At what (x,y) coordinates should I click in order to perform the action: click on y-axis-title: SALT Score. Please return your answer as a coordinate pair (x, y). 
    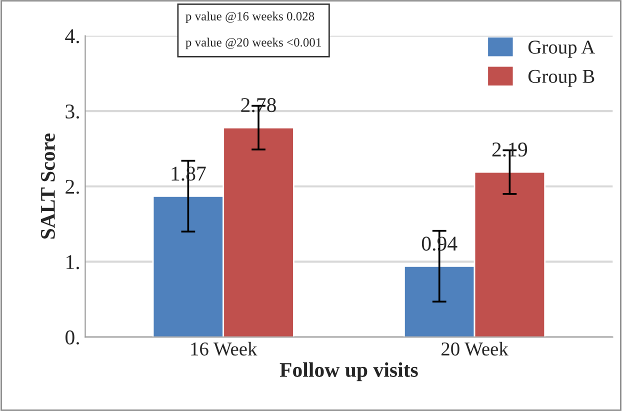
    Looking at the image, I should click on (47, 186).